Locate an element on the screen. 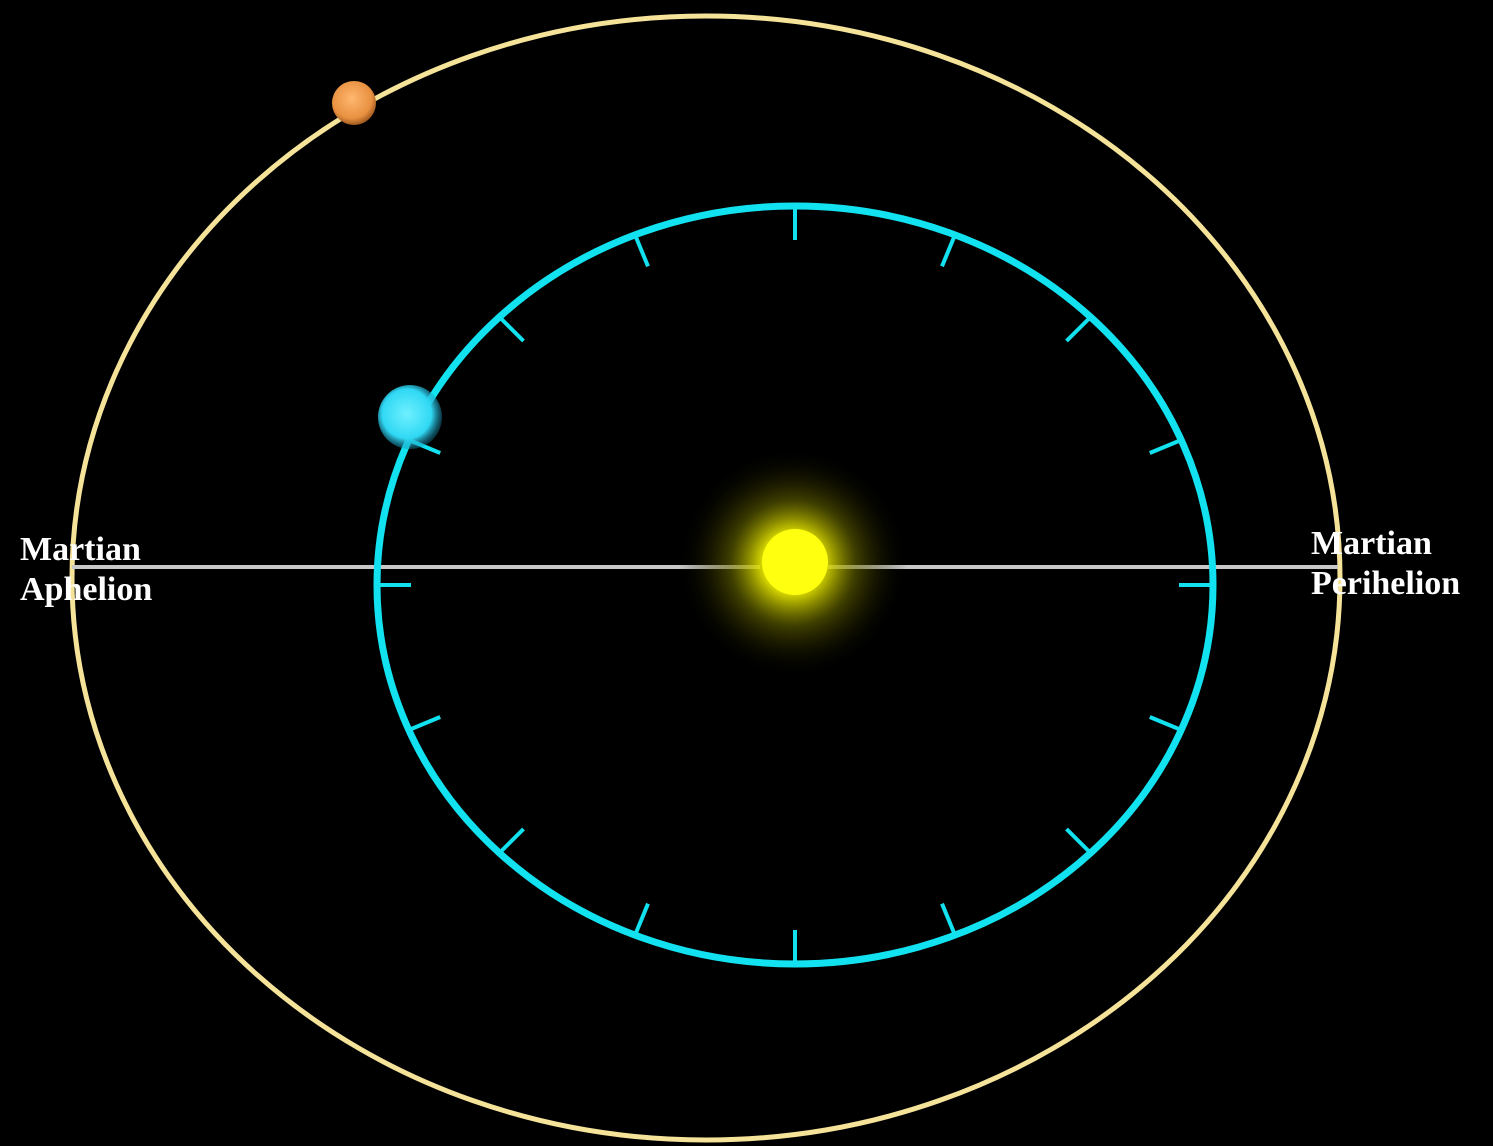 This screenshot has width=1493, height=1146. sun is located at coordinates (795, 562).